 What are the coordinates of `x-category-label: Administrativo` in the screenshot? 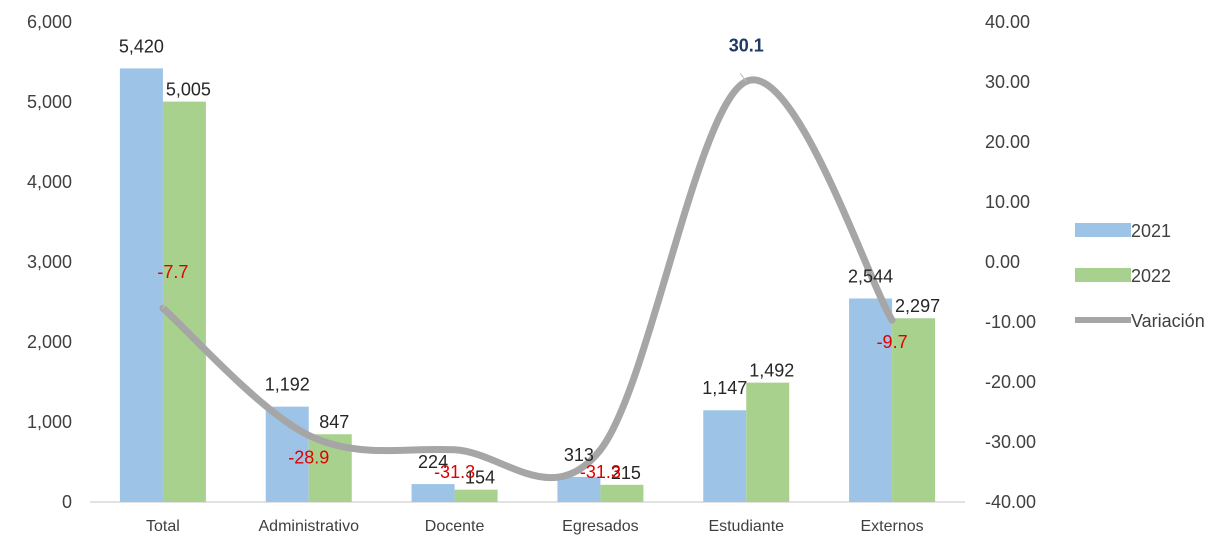 It's located at (309, 526).